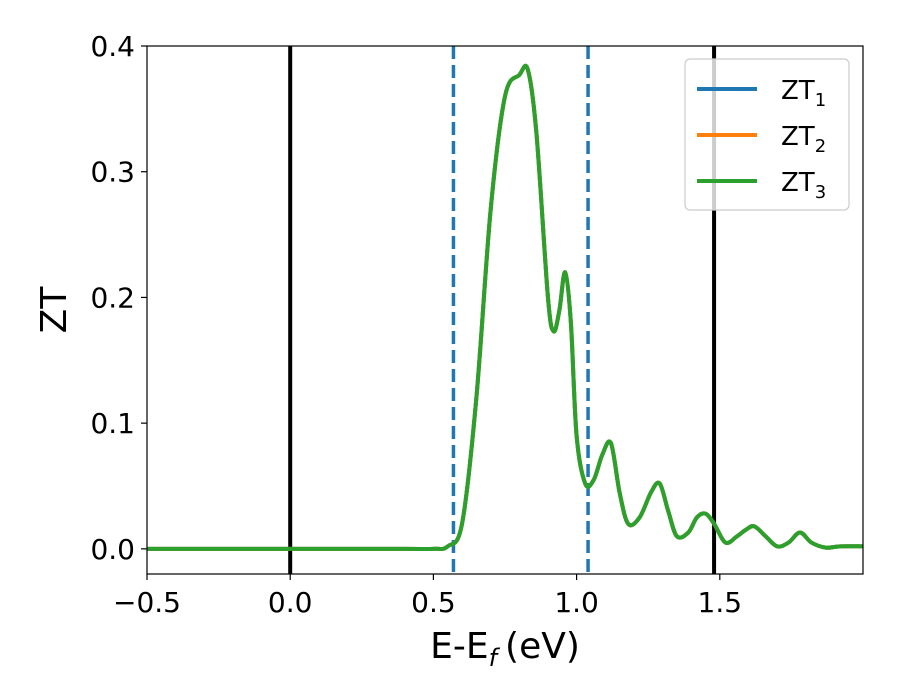 The width and height of the screenshot is (900, 700). What do you see at coordinates (112, 172) in the screenshot?
I see `y-tick-label: 0.3` at bounding box center [112, 172].